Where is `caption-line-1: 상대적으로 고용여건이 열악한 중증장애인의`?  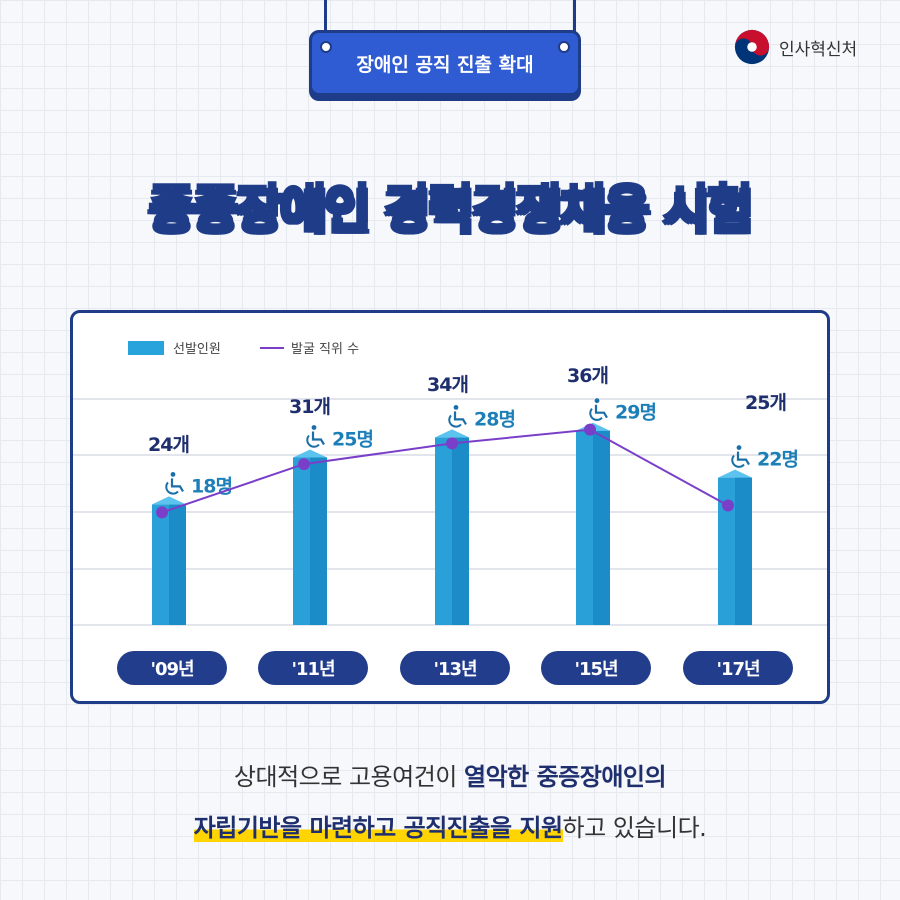
caption-line-1: 상대적으로 고용여건이 열악한 중증장애인의 is located at coordinates (450, 774).